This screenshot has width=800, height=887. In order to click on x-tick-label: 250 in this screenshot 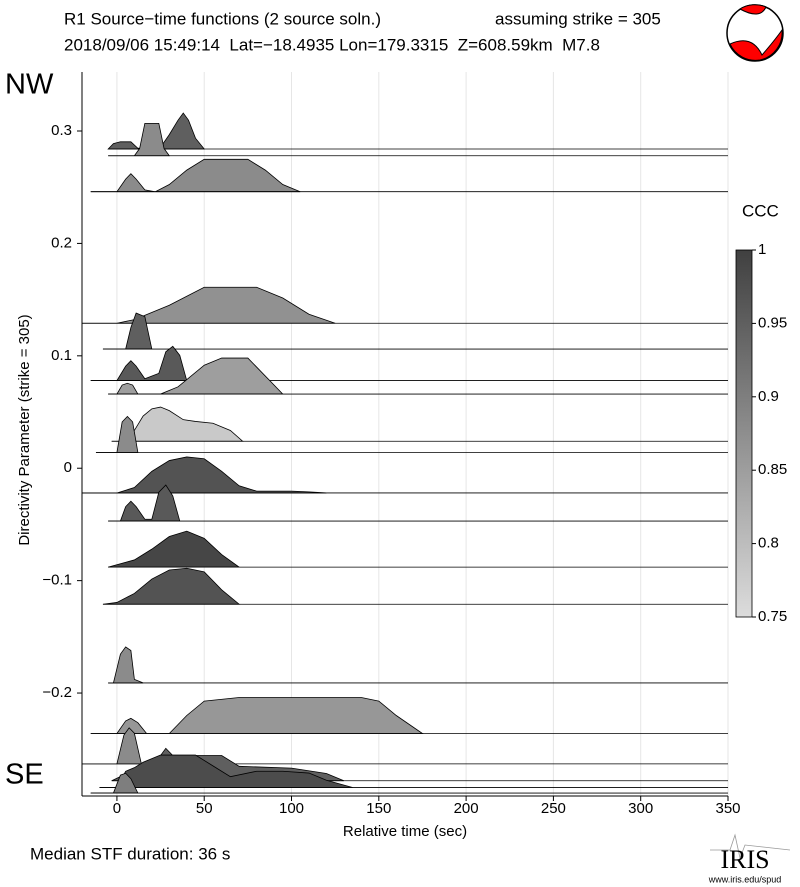, I will do `click(553, 808)`.